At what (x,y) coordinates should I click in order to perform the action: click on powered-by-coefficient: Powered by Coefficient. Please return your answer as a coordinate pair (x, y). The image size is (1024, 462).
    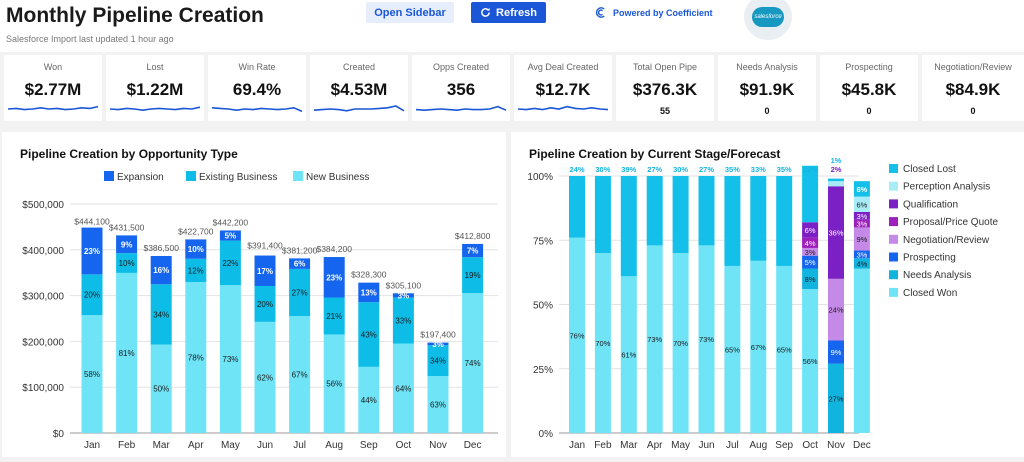
    Looking at the image, I should click on (653, 12).